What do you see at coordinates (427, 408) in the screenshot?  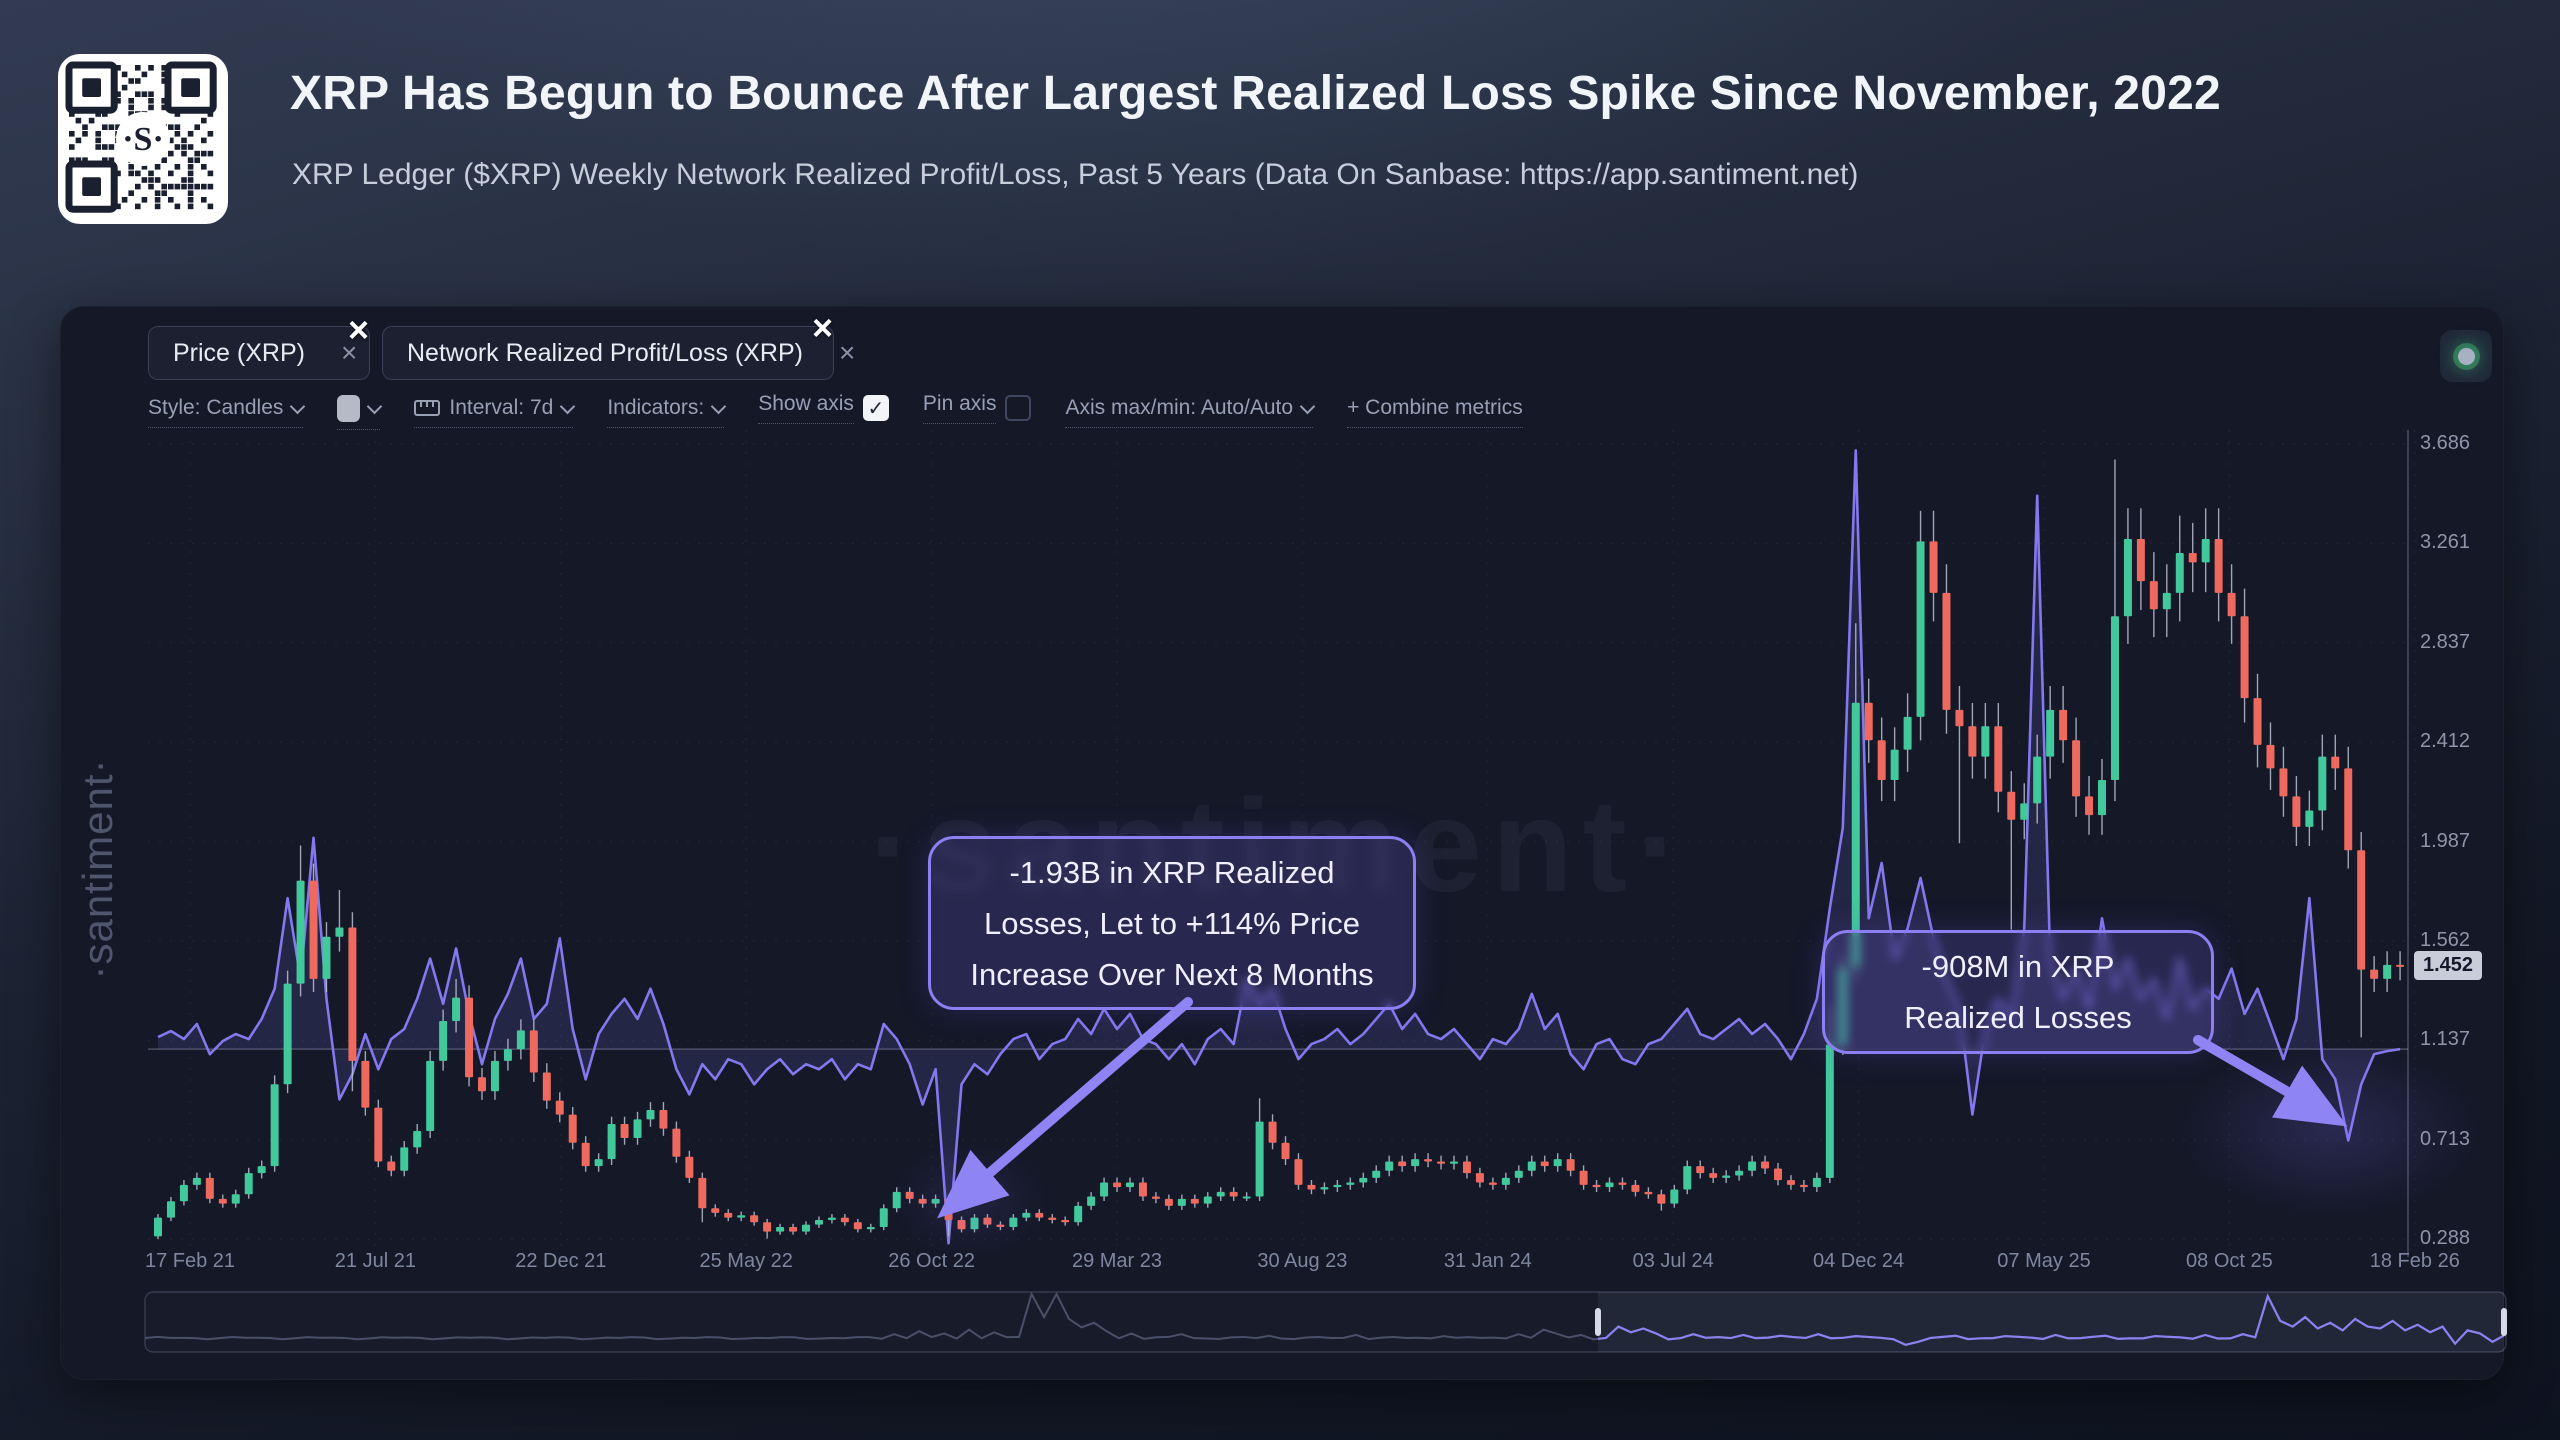 I see `ruler-icon` at bounding box center [427, 408].